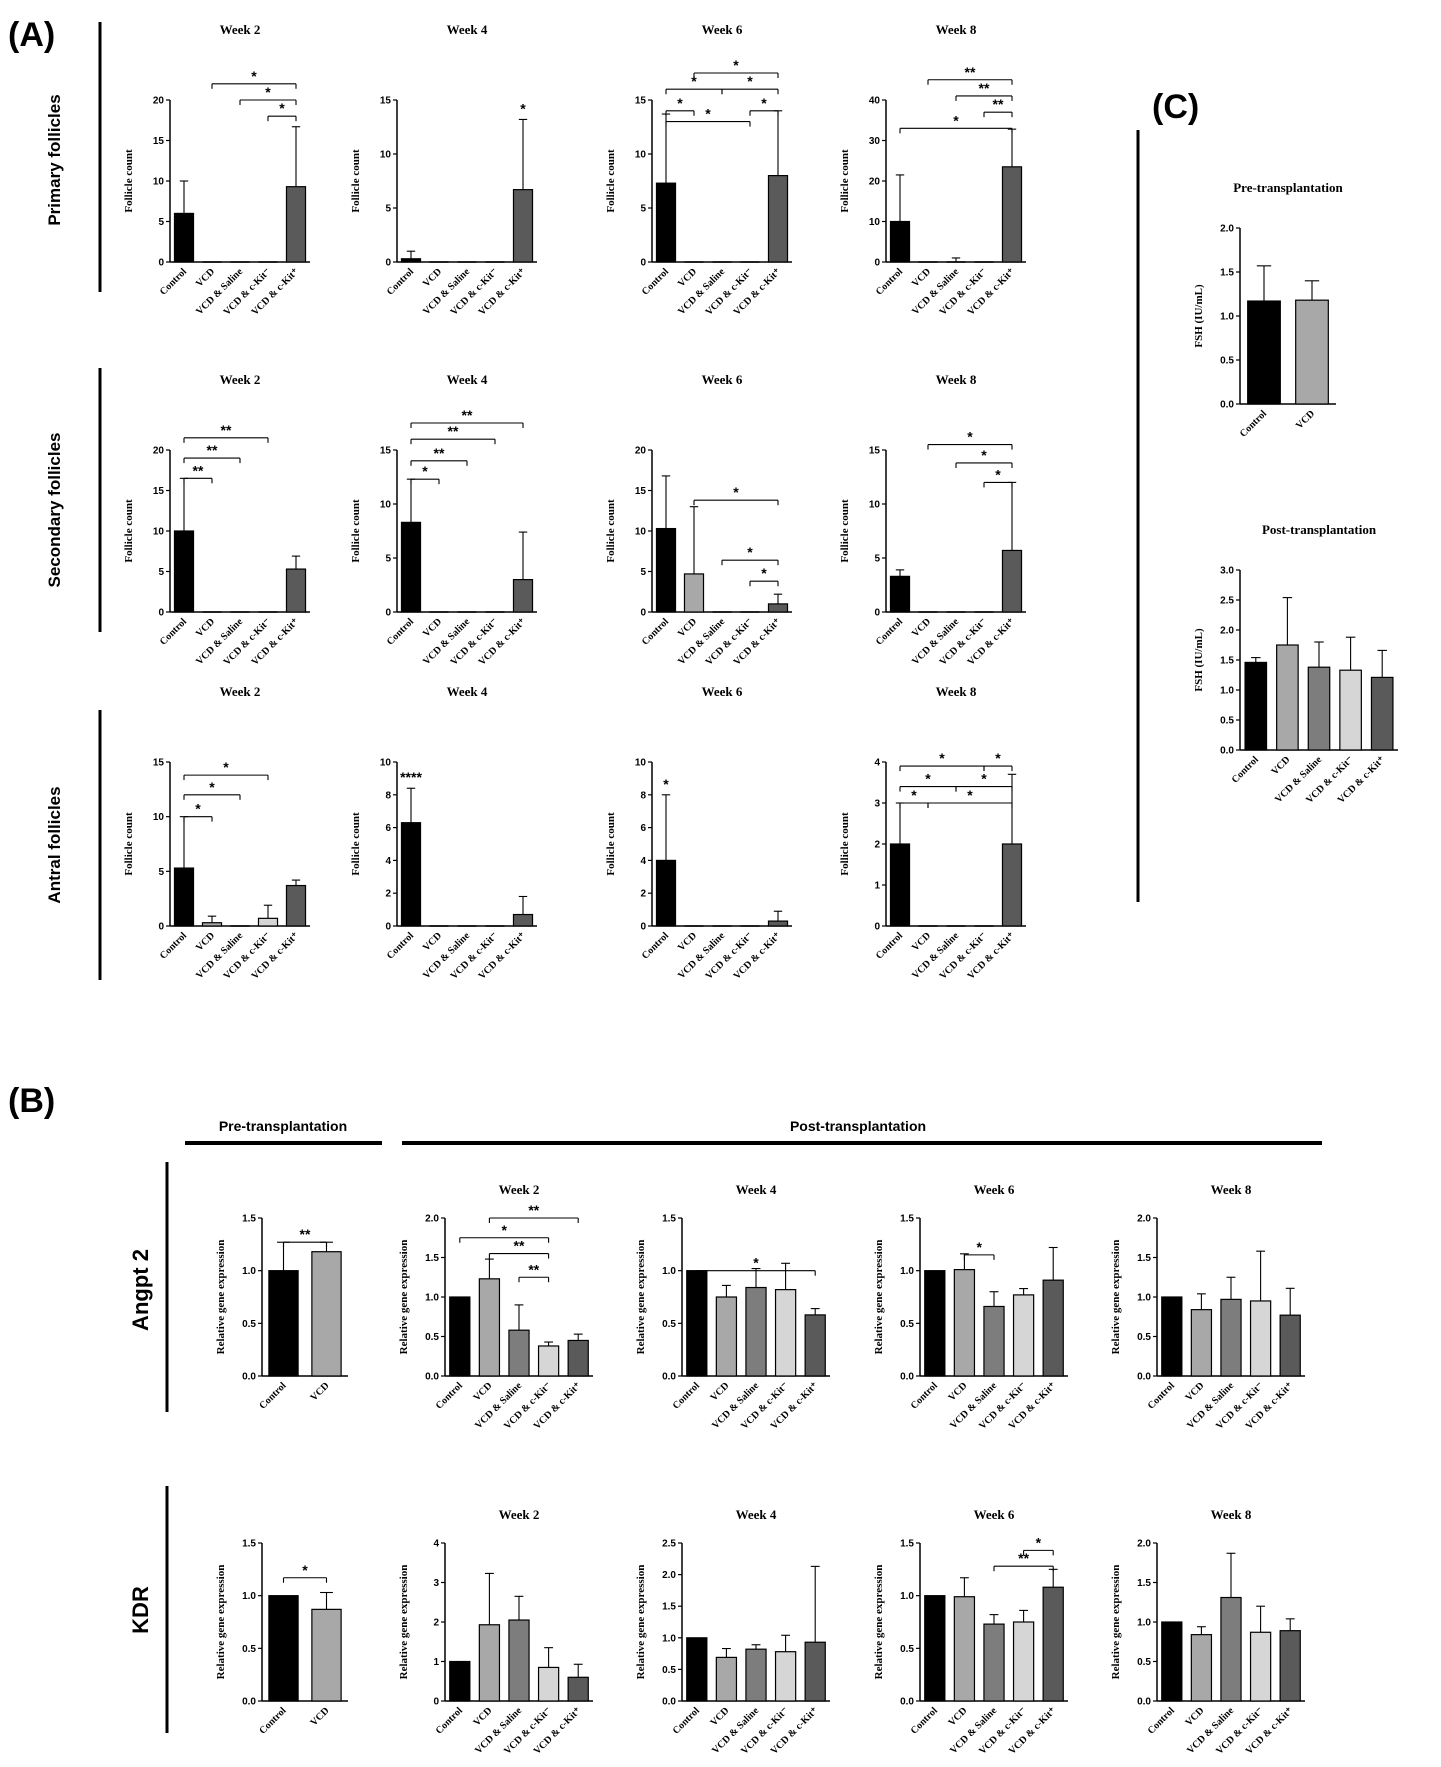 This screenshot has width=1441, height=1767. What do you see at coordinates (31, 35) in the screenshot?
I see `panel-letter-a: (A)` at bounding box center [31, 35].